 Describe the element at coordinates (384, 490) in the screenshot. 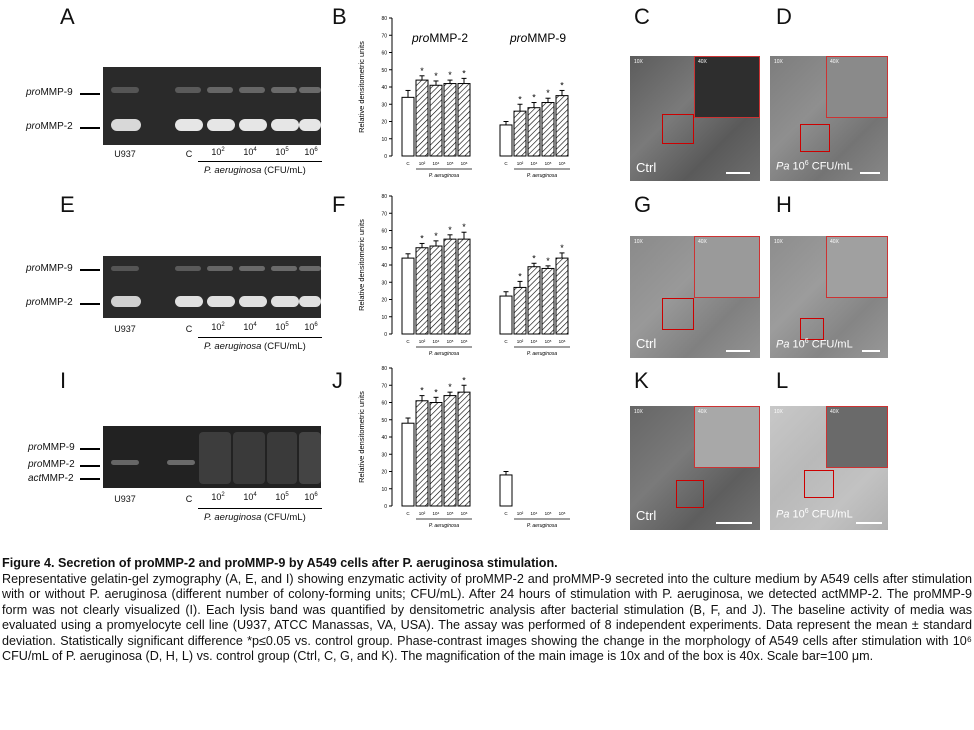

I see `y-tick-label: 10` at that location.